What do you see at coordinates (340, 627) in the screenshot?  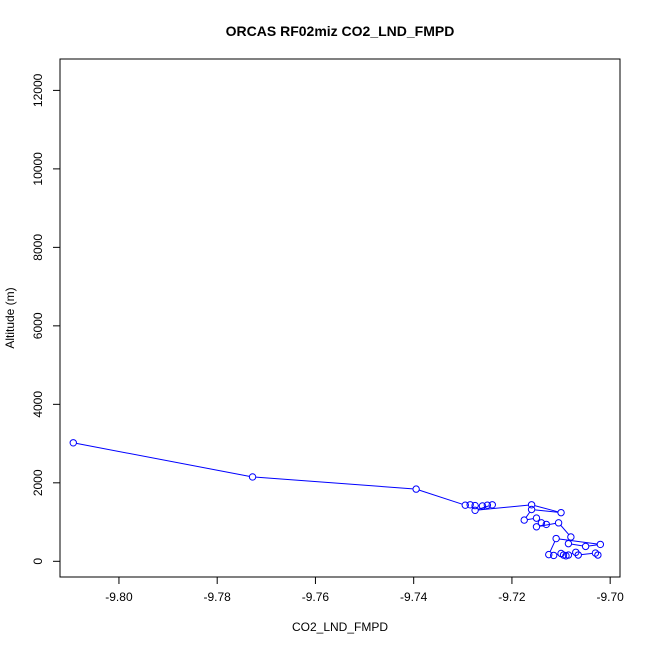 I see `x-axis-label: CO2_LND_FMPD` at bounding box center [340, 627].